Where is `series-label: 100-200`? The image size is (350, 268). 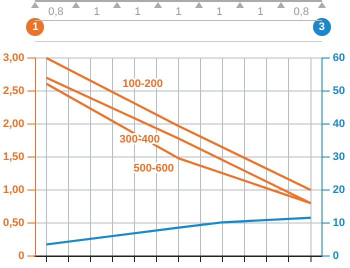
series-label: 100-200 is located at coordinates (142, 84).